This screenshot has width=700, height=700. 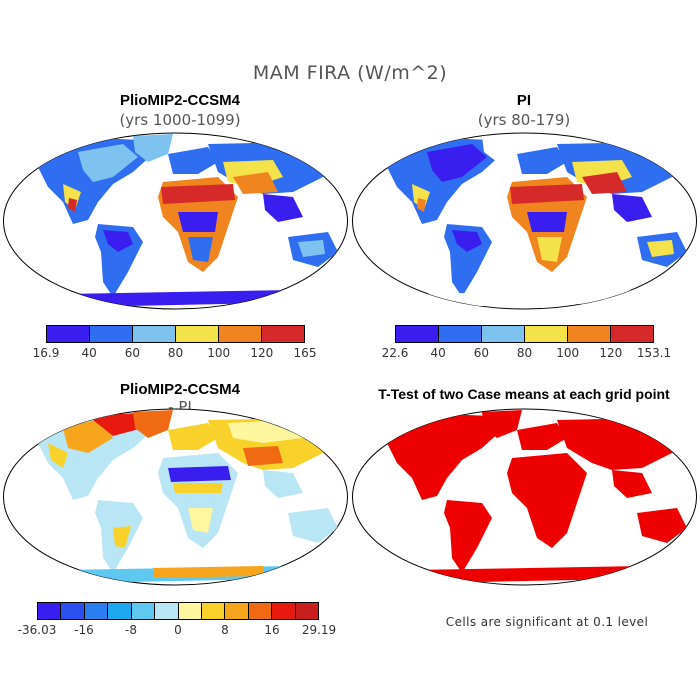 I want to click on figure-title: MAM FIRA (W/m^2), so click(x=350, y=73).